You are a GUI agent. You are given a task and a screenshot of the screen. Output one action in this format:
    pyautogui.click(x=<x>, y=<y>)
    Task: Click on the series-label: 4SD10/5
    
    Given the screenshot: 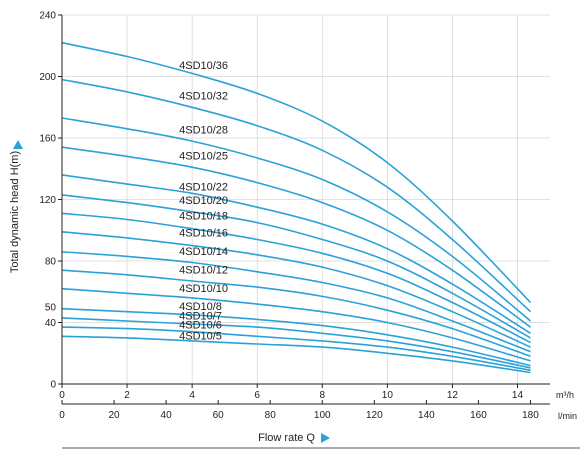 What is the action you would take?
    pyautogui.click(x=200, y=336)
    